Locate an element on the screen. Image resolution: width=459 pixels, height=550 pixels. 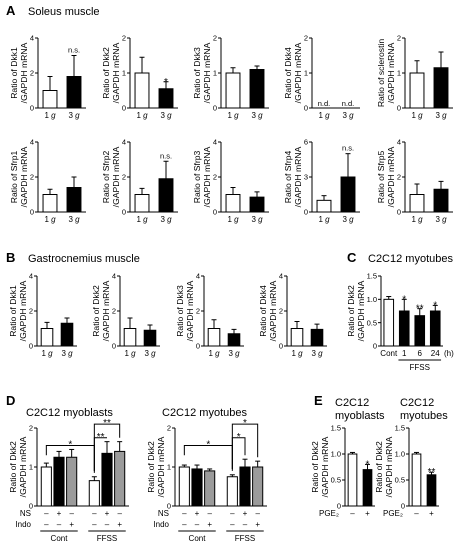
y-tick-label: 0.5 is located at coordinates (400, 480).